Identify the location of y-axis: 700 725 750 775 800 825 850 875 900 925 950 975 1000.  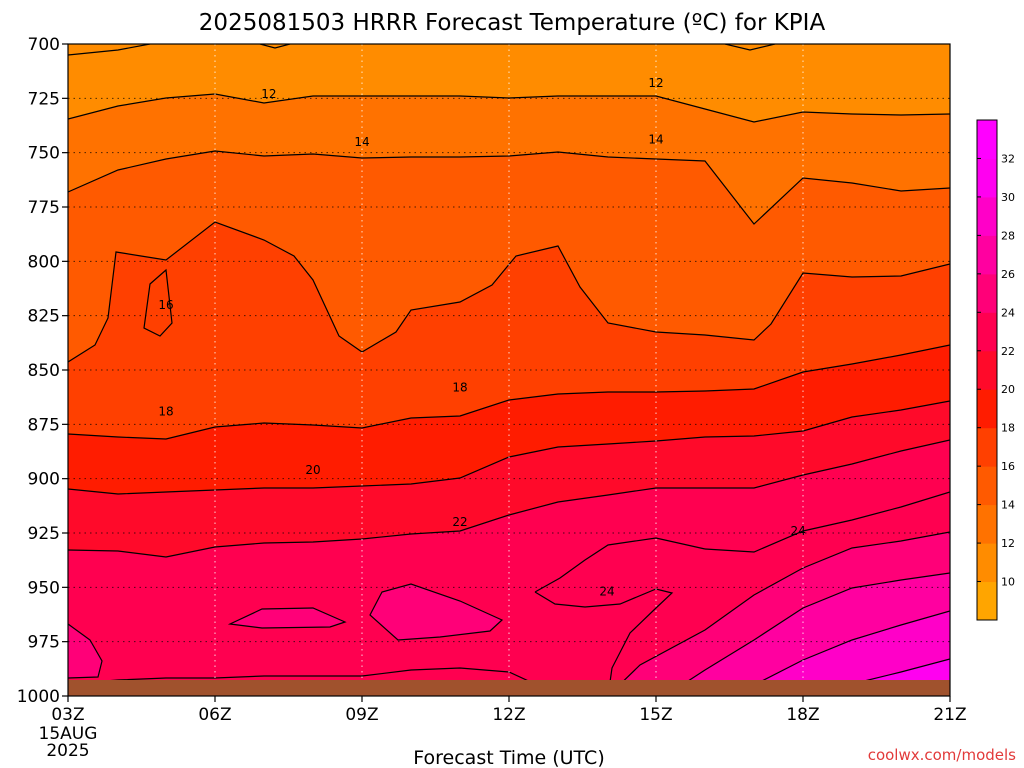
(42, 371).